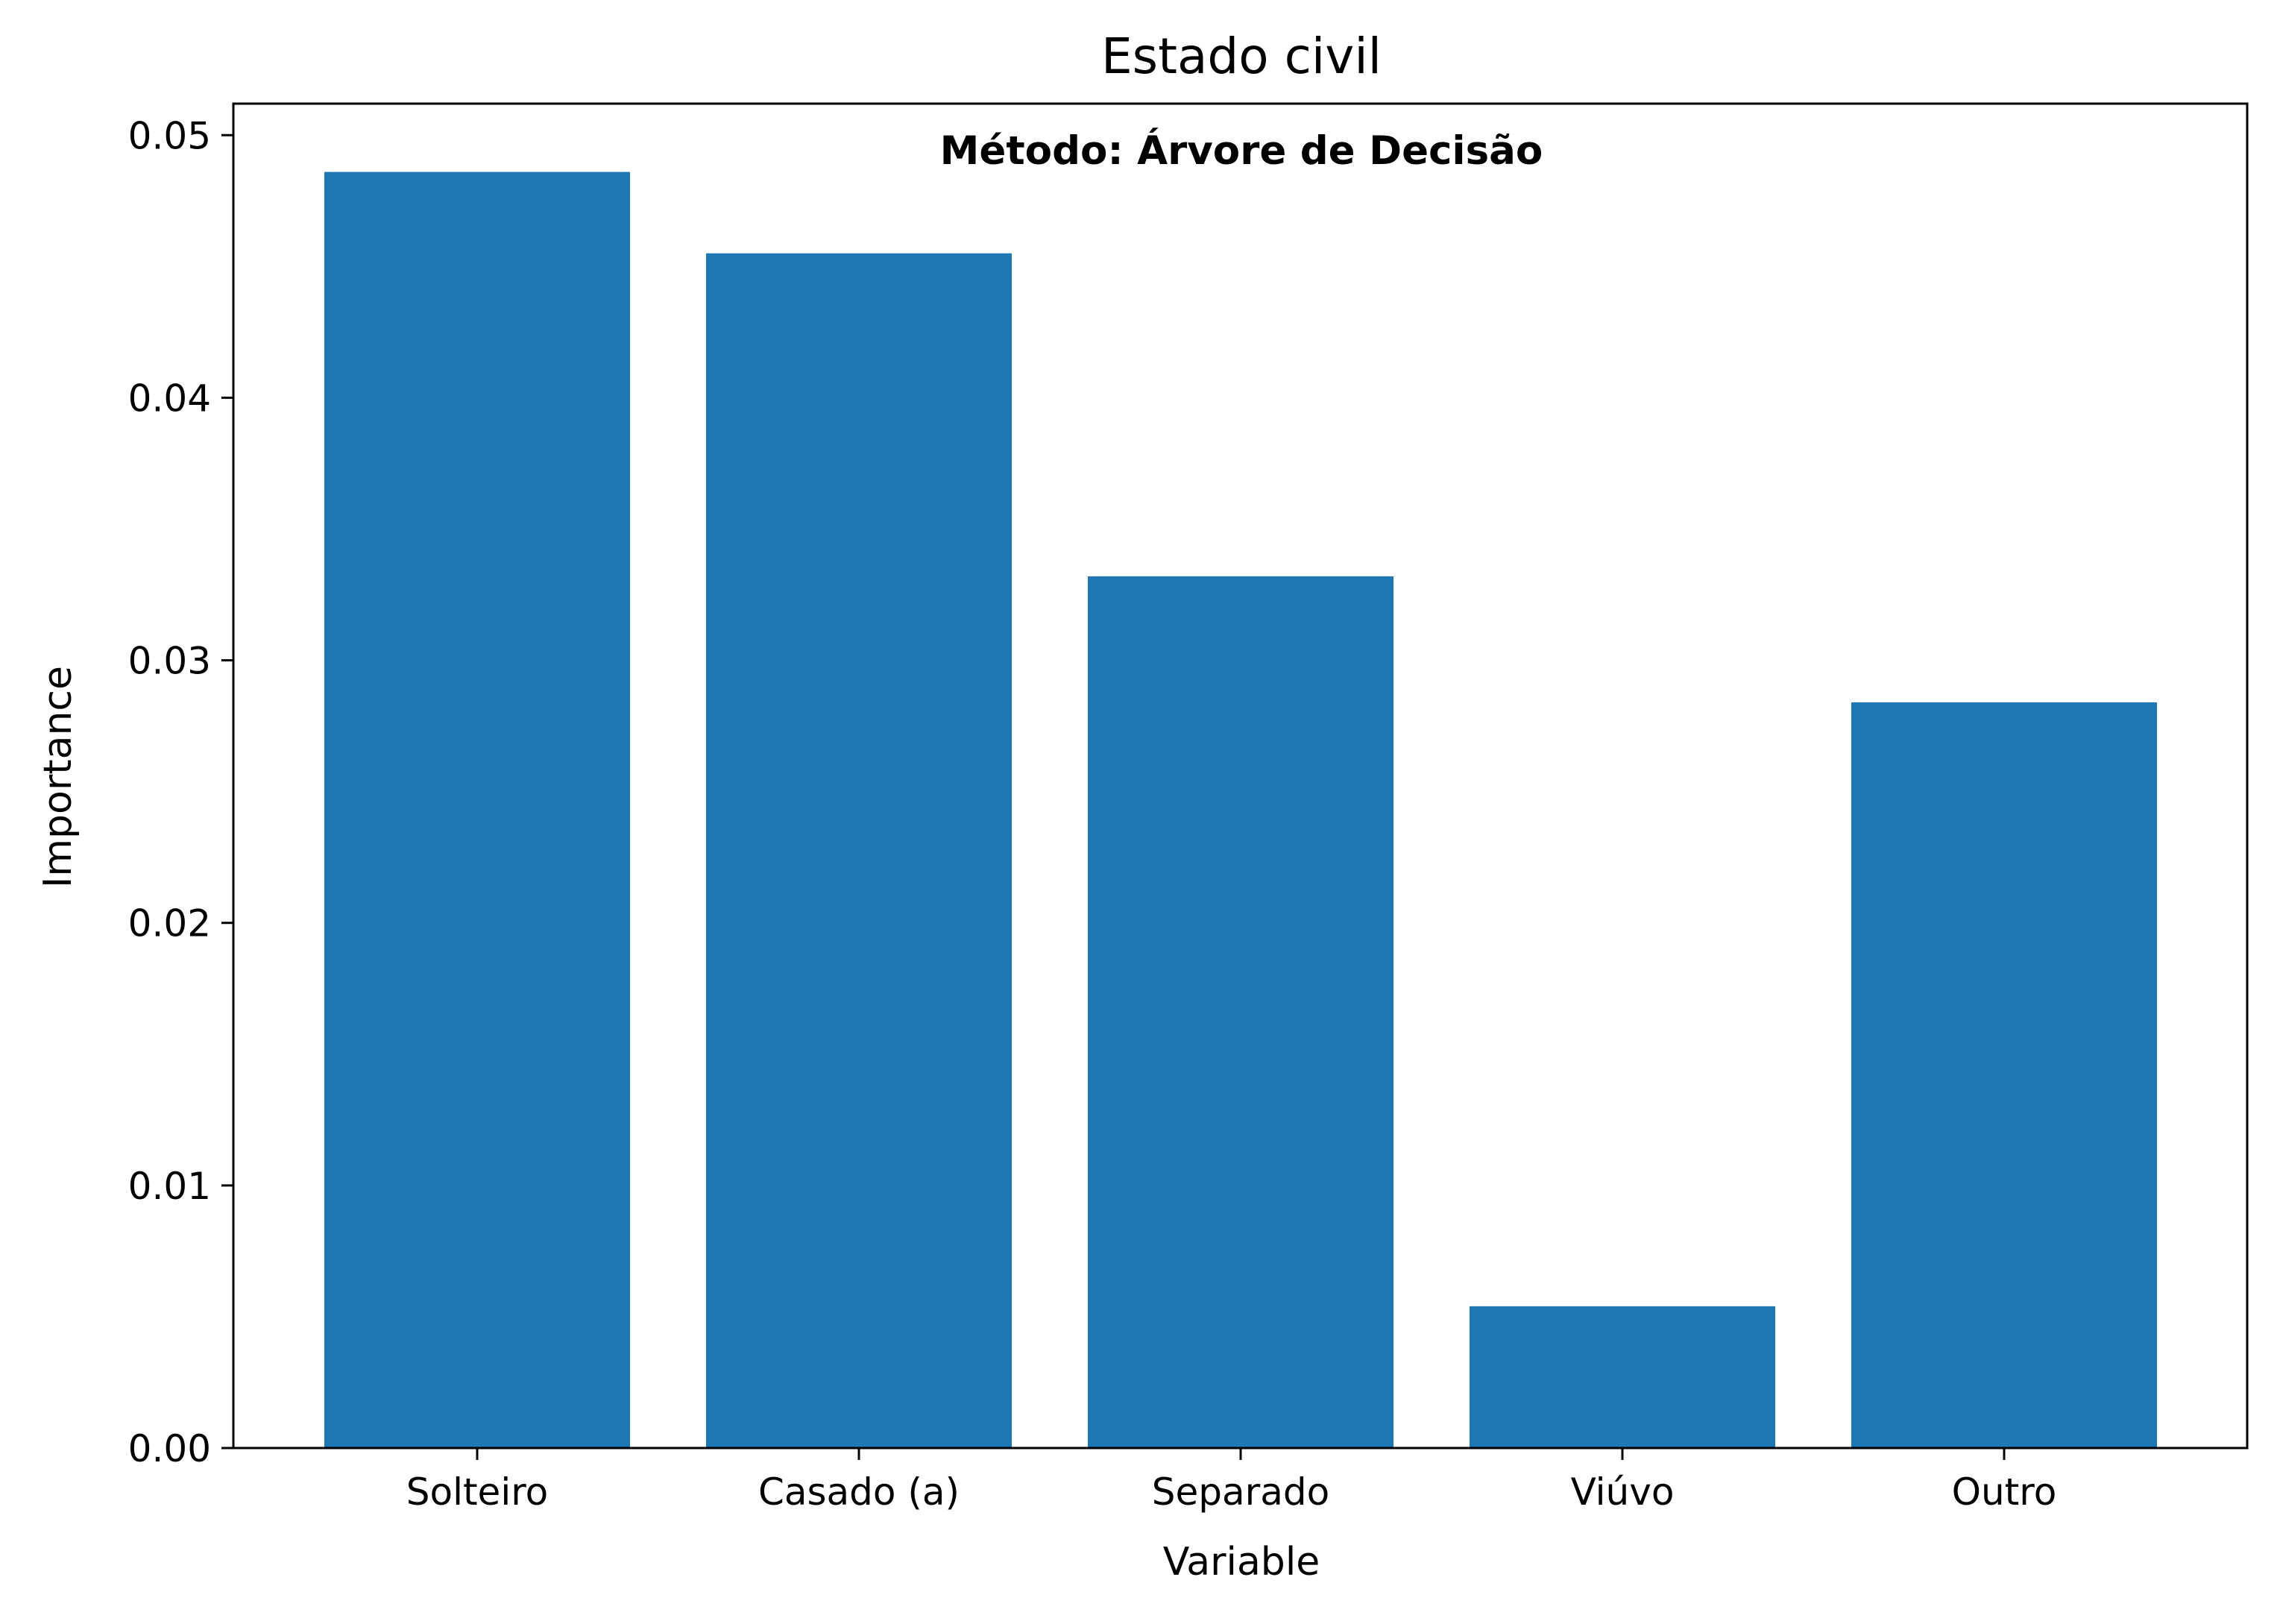 This screenshot has width=2280, height=1624. Describe the element at coordinates (2004, 1492) in the screenshot. I see `x-tick-label: Outro` at that location.